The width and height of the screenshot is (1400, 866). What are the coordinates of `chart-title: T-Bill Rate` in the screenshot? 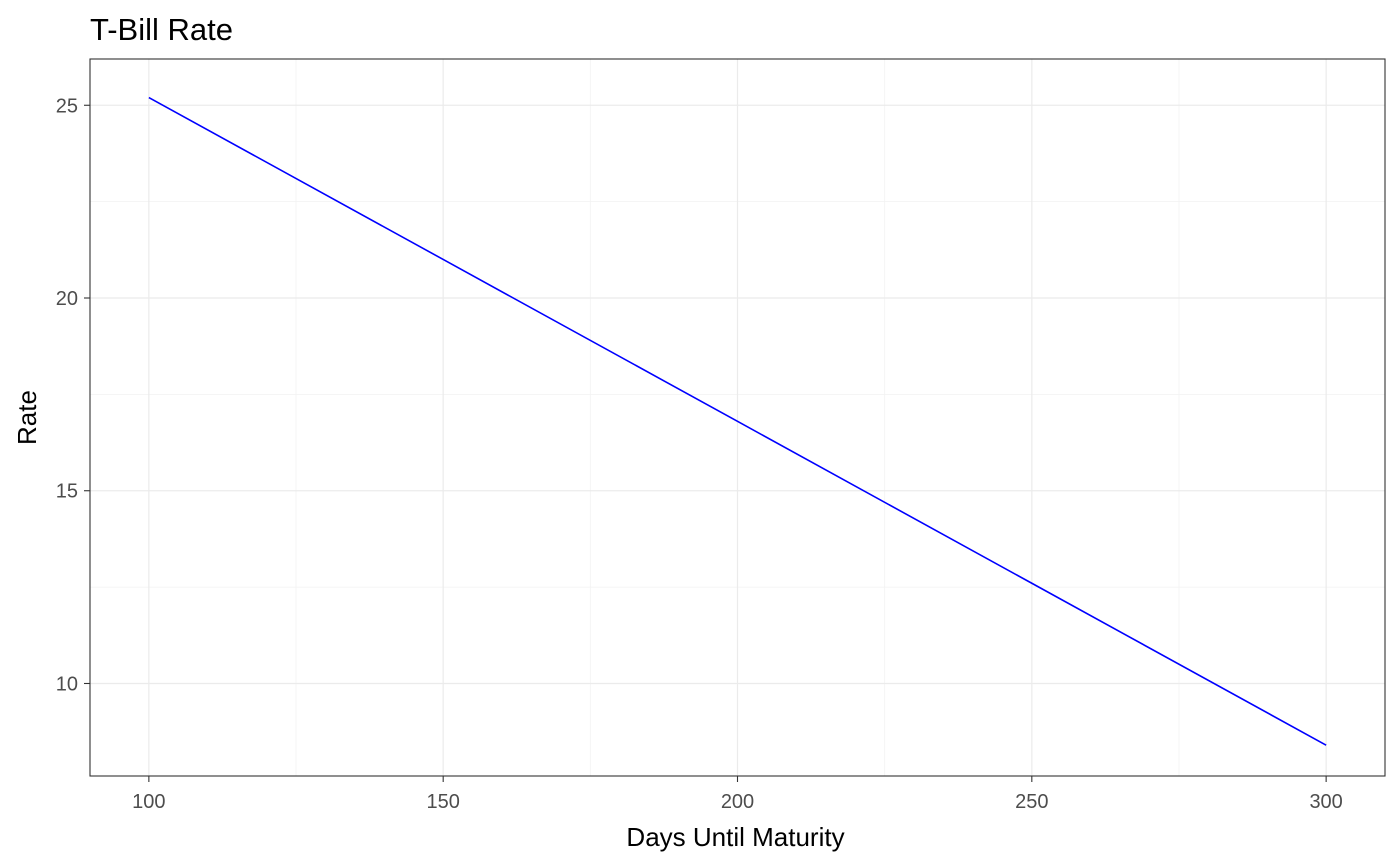 It's located at (161, 29).